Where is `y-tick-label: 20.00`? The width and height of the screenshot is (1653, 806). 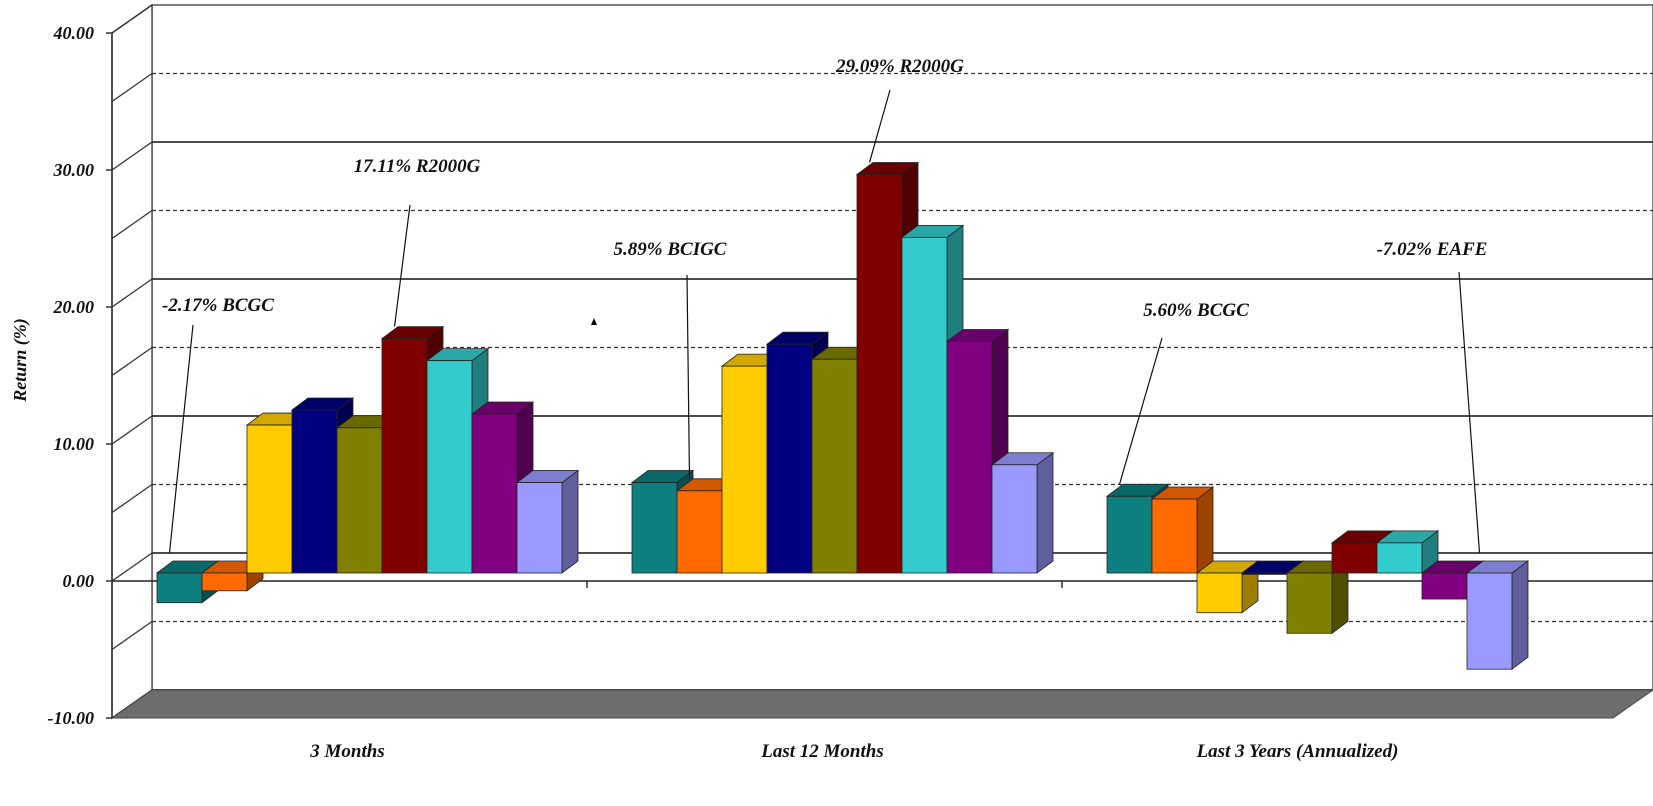 y-tick-label: 20.00 is located at coordinates (74, 307).